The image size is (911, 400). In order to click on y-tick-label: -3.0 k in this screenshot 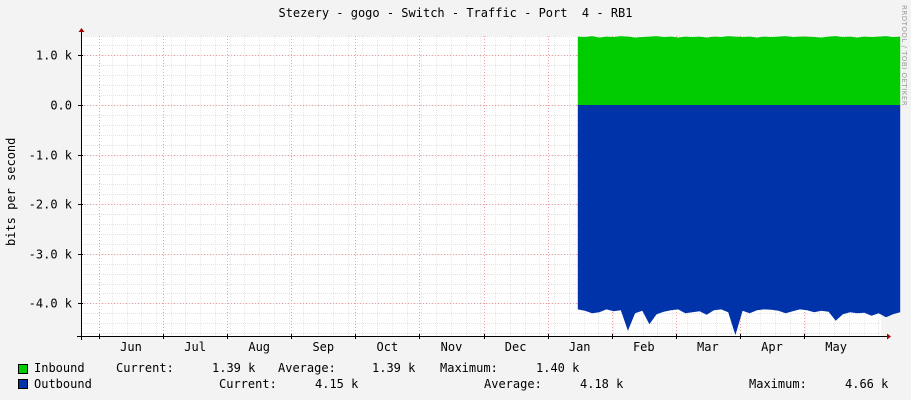, I will do `click(51, 255)`.